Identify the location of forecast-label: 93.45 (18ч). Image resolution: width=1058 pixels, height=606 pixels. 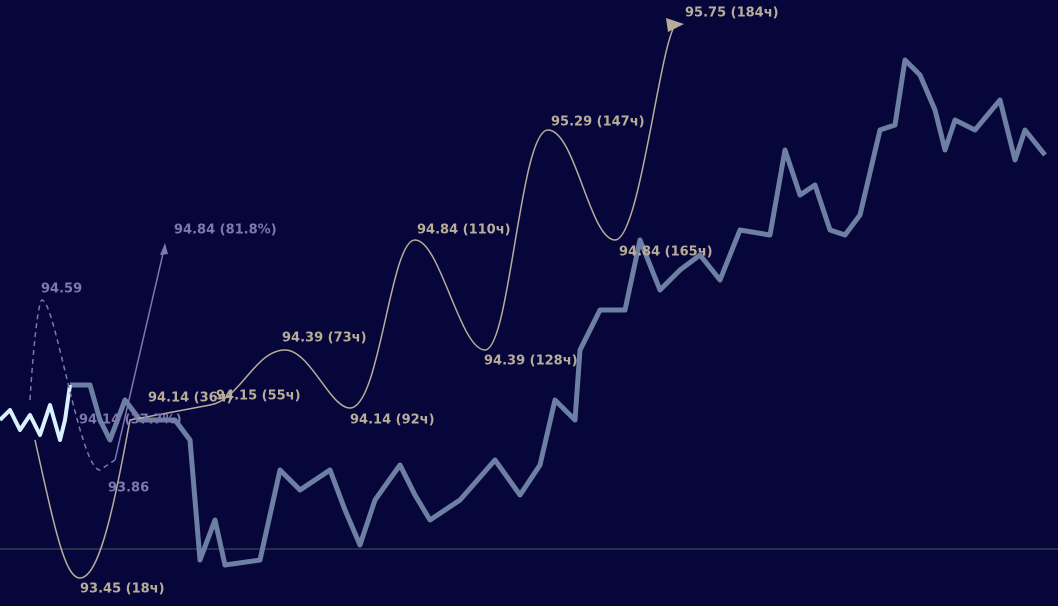
(122, 589).